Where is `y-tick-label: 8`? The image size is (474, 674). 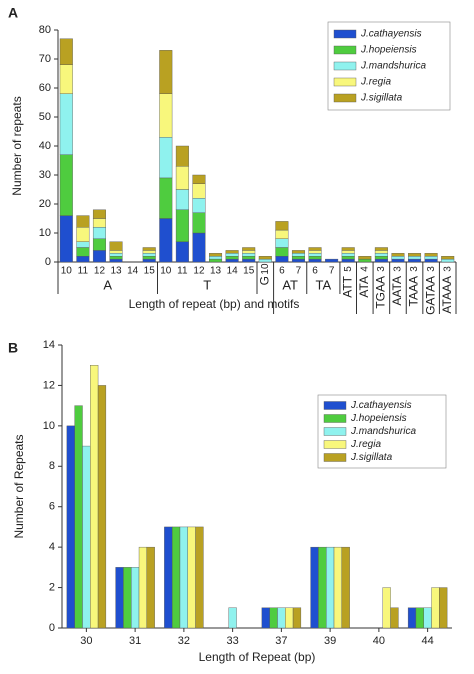
y-tick-label: 8 is located at coordinates (52, 466).